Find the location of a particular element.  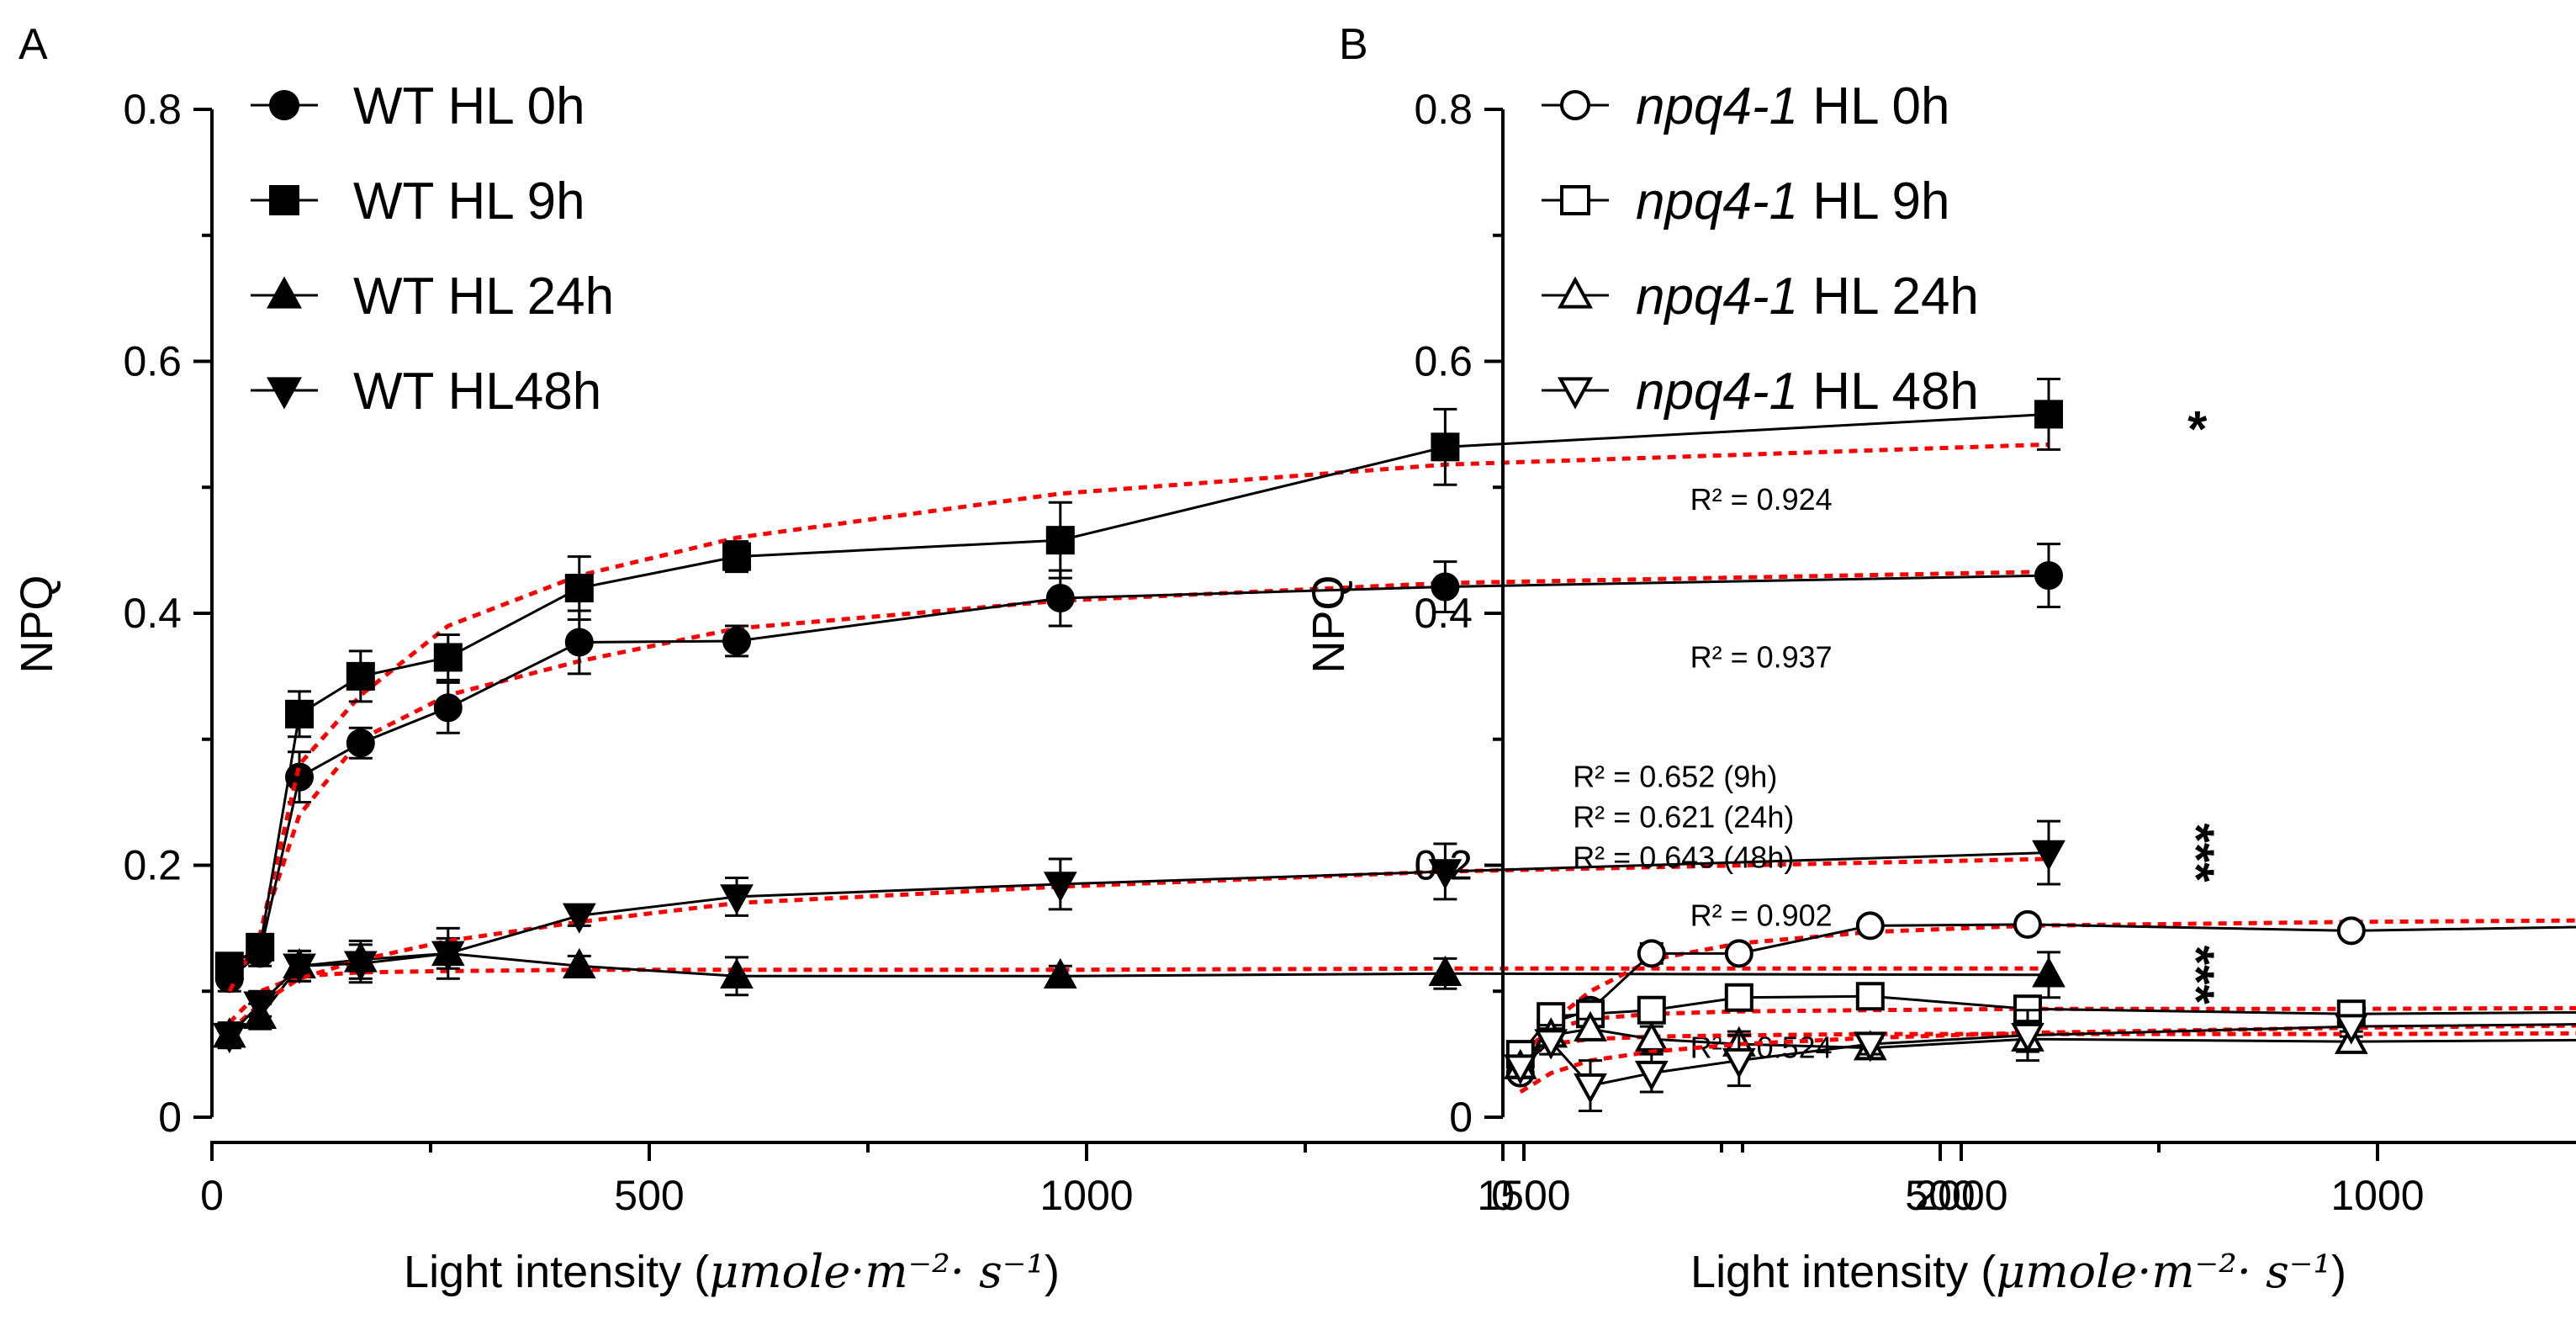

legend-label: WT HL 9h is located at coordinates (469, 201).